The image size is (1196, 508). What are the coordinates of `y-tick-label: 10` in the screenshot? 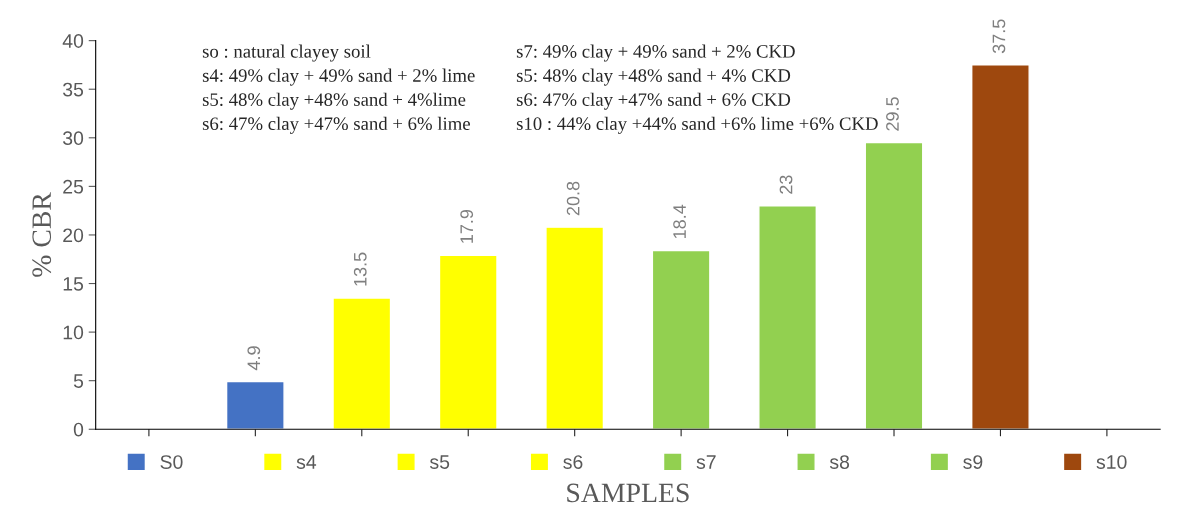 It's located at (73, 332).